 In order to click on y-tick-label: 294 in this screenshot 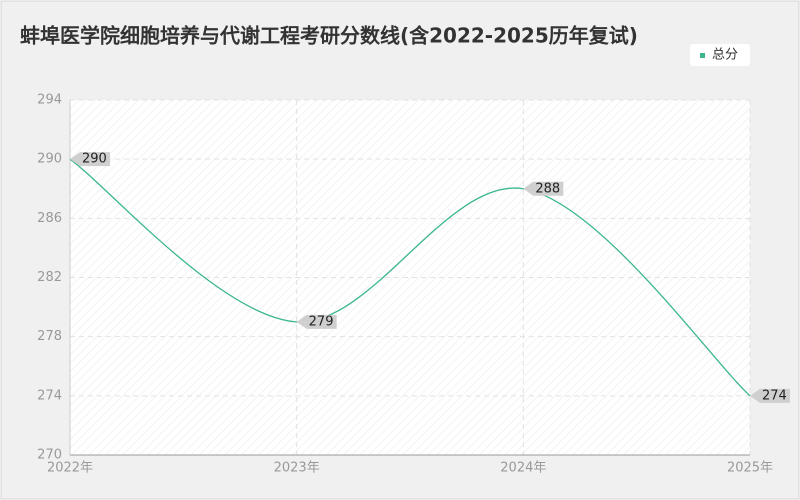, I will do `click(49, 100)`.